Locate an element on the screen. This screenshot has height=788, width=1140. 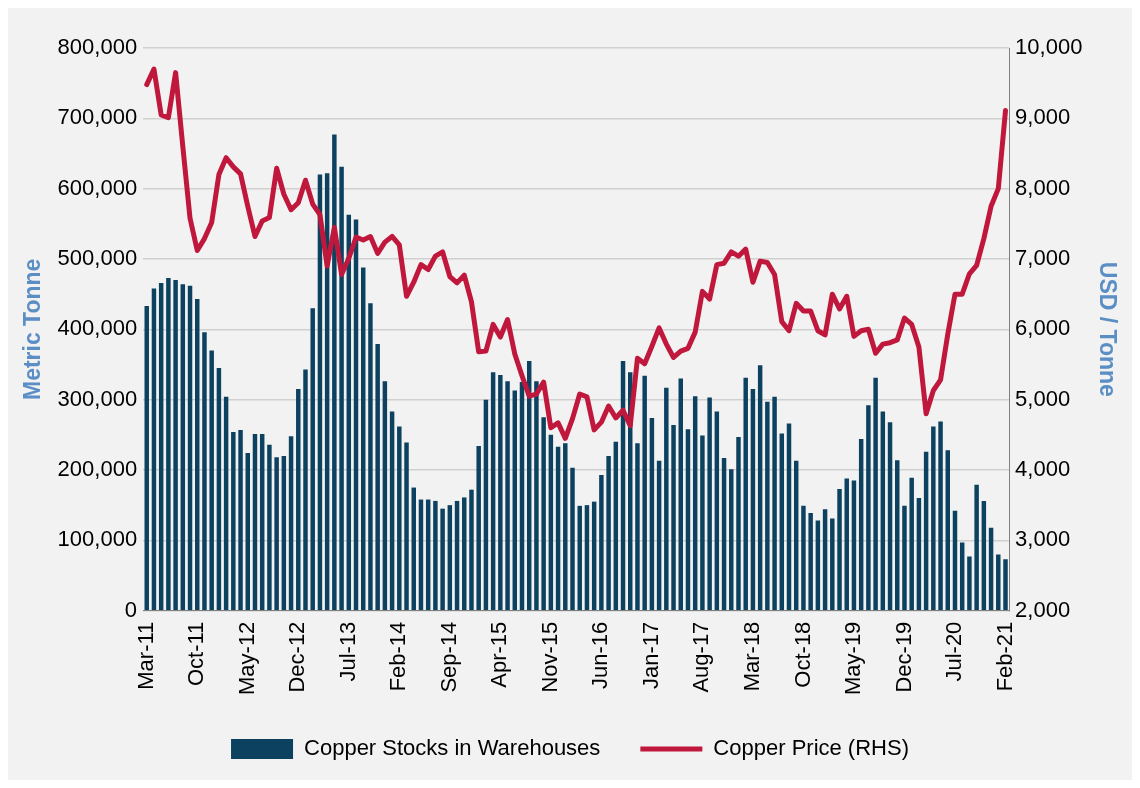
y-tick-label: 500,000 is located at coordinates (97, 258).